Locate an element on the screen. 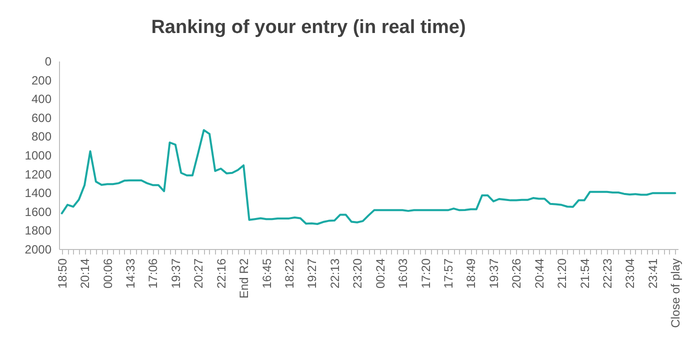 The height and width of the screenshot is (350, 699). y-tick-label: 600 is located at coordinates (41, 117).